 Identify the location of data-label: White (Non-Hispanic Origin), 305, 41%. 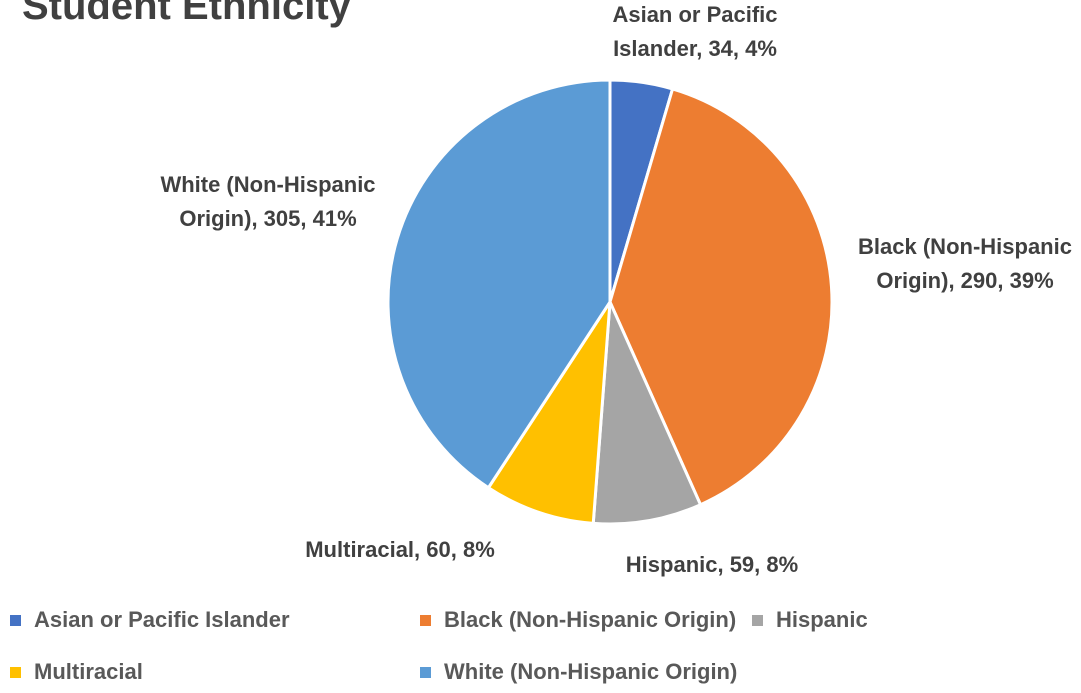
(268, 201).